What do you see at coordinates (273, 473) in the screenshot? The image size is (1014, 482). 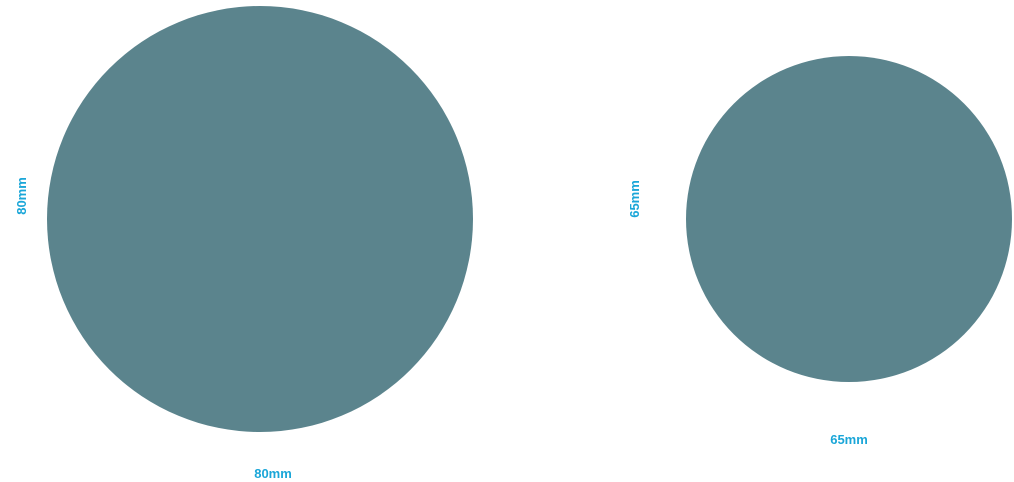 I see `large-circle-width-label: 80mm` at bounding box center [273, 473].